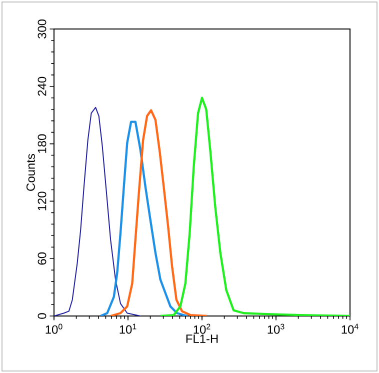  I want to click on x-tick-label: 10$^{1}$, so click(128, 329).